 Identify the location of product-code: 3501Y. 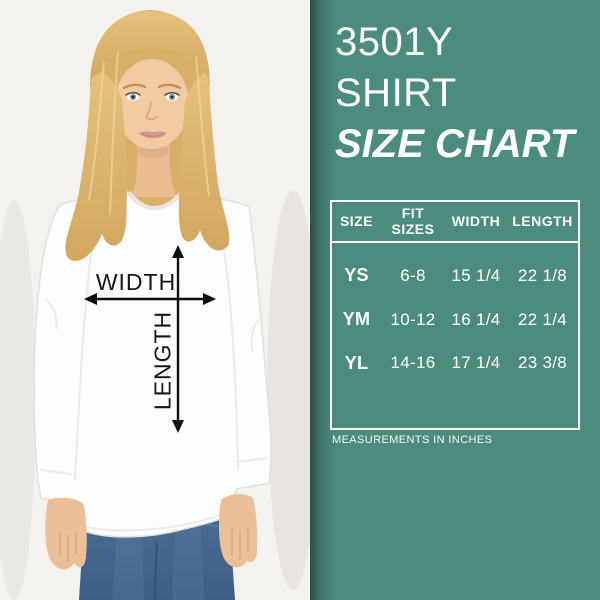
(394, 42).